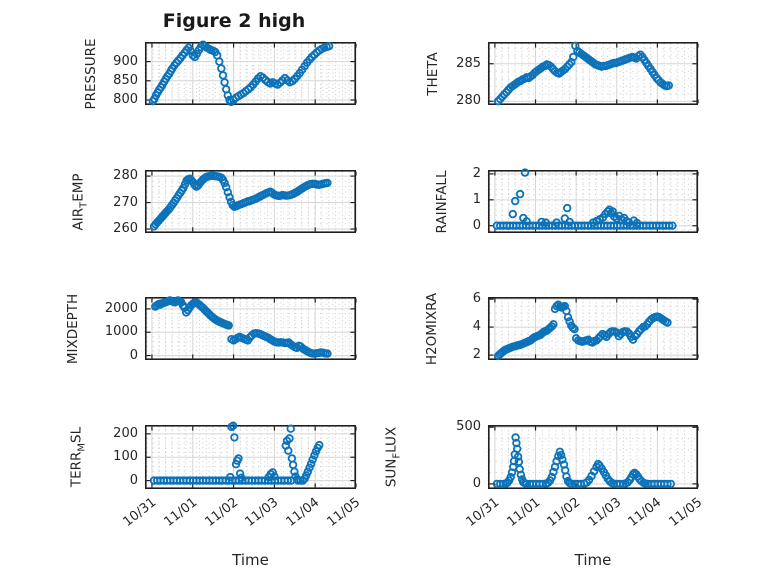 This screenshot has width=778, height=583. Describe the element at coordinates (393, 457) in the screenshot. I see `y-axis-label-sun_flux: SUNFLUX` at that location.